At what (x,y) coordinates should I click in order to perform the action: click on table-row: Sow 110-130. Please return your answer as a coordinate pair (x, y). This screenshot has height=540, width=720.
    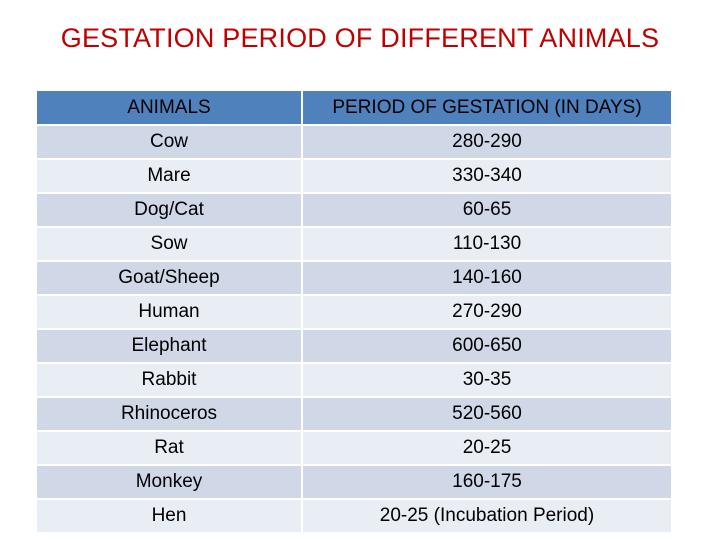
    Looking at the image, I should click on (354, 243).